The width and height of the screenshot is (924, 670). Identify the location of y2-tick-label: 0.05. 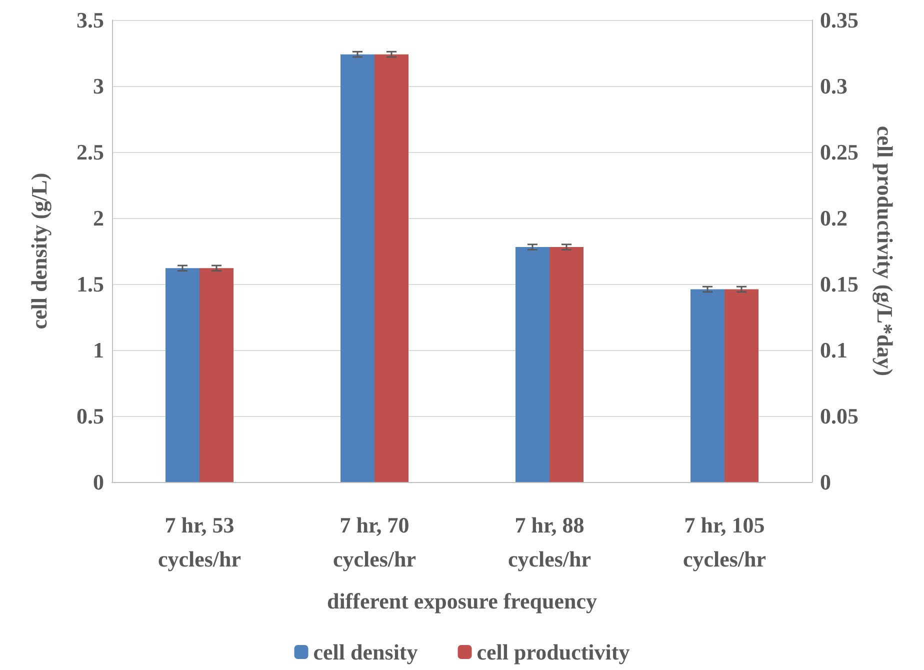
(839, 416).